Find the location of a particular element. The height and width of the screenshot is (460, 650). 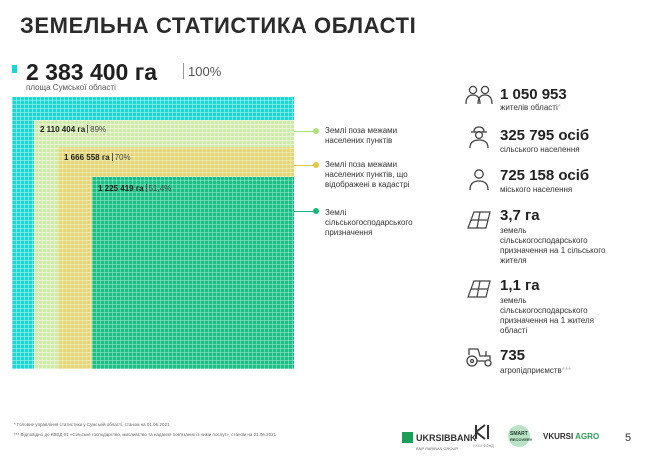

farmer-icon is located at coordinates (479, 139).